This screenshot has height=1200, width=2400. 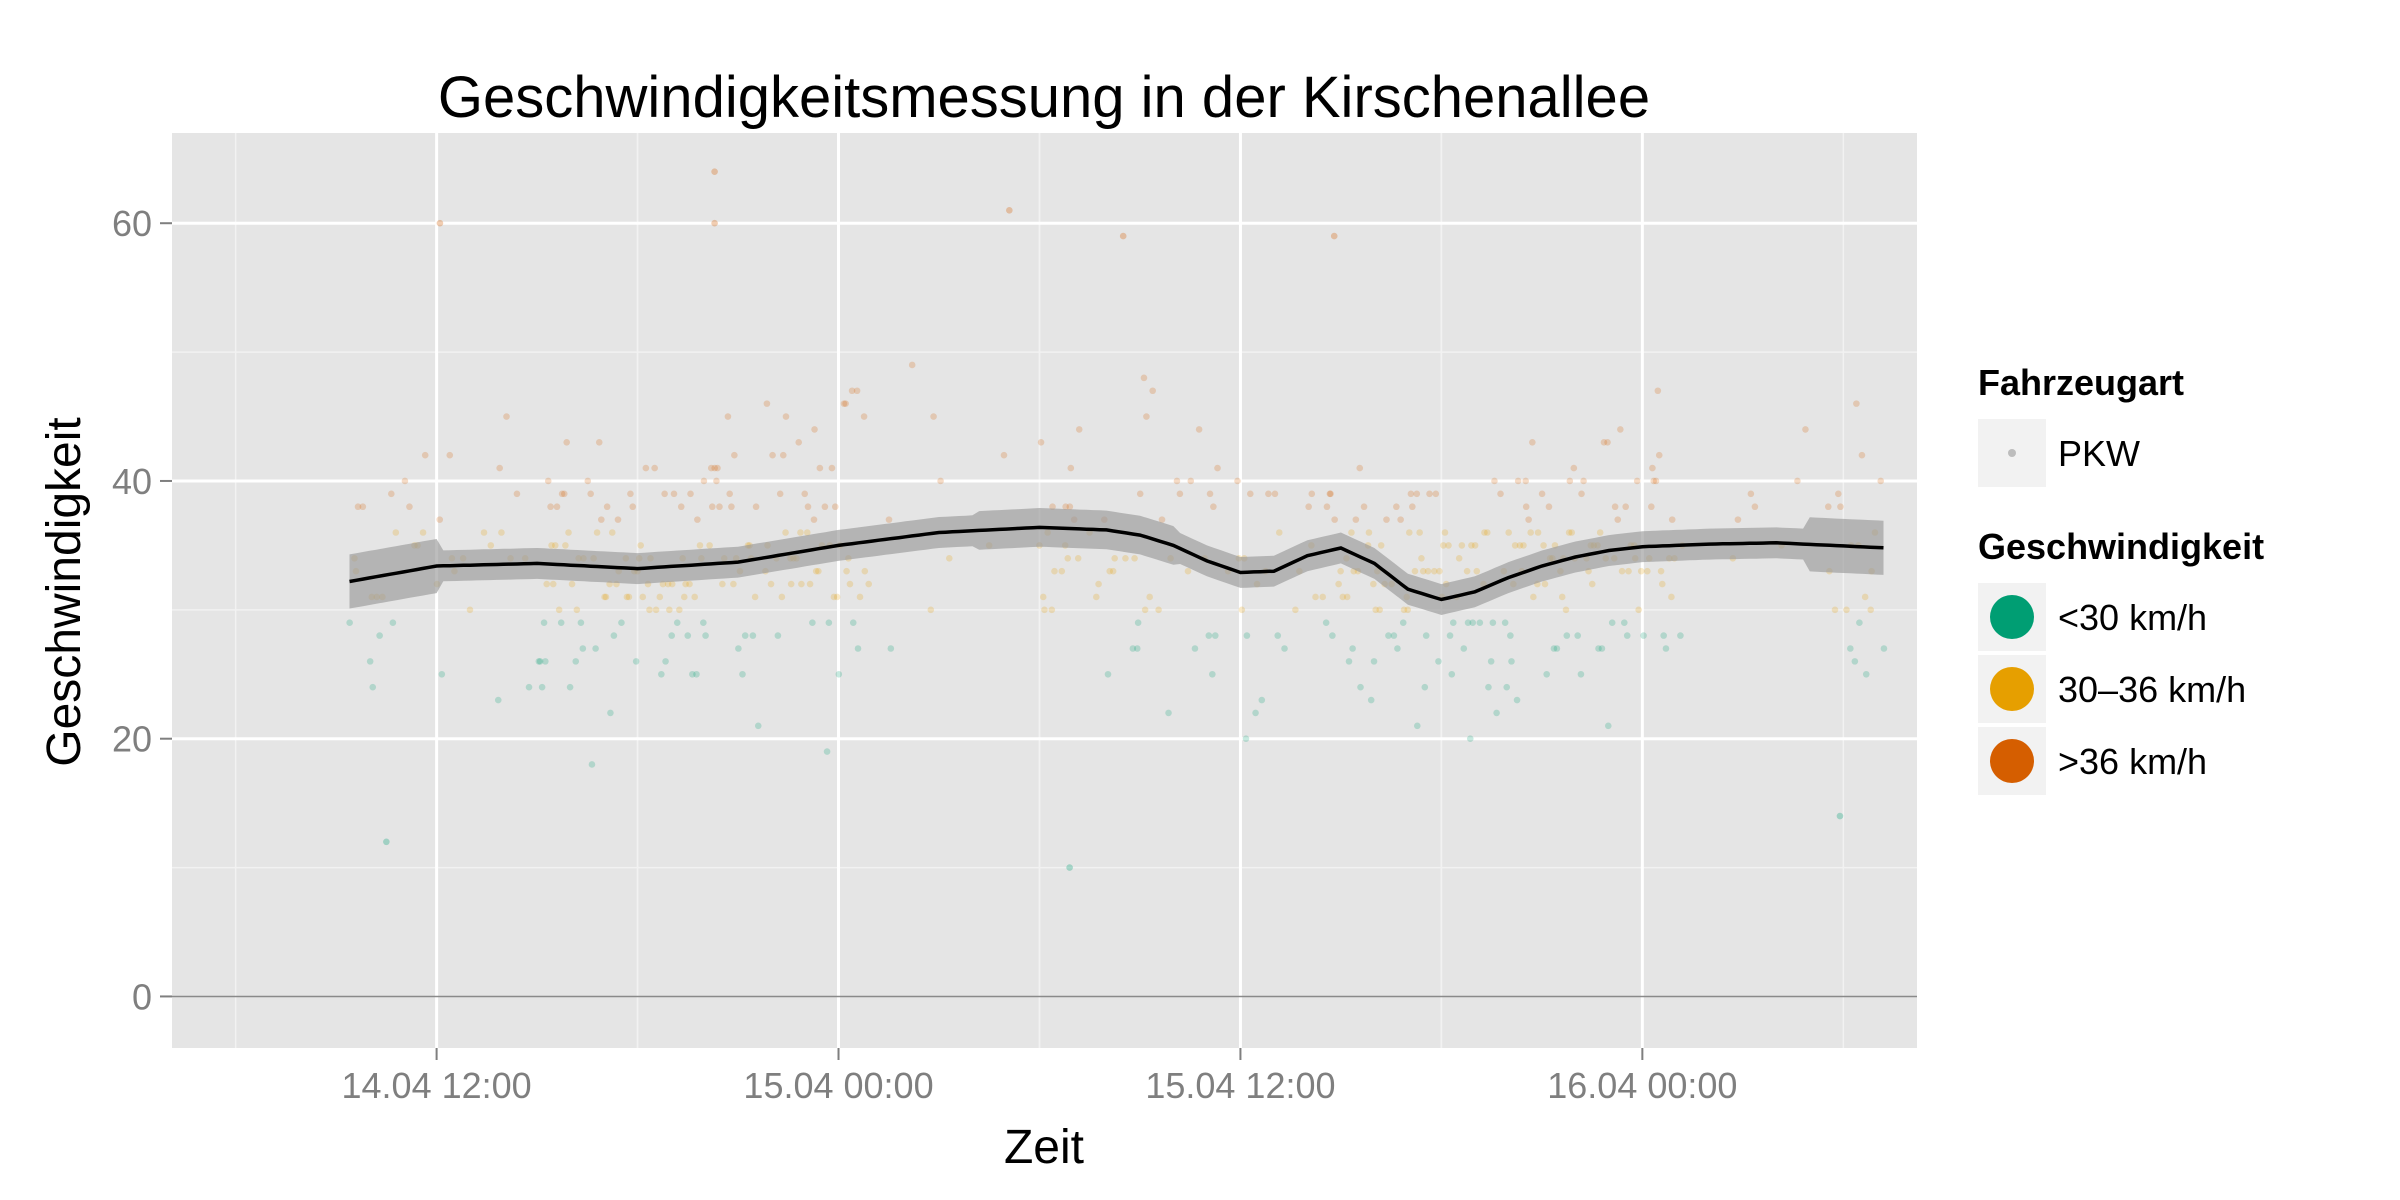 I want to click on x-axis-title: Zeit, so click(x=1044, y=1147).